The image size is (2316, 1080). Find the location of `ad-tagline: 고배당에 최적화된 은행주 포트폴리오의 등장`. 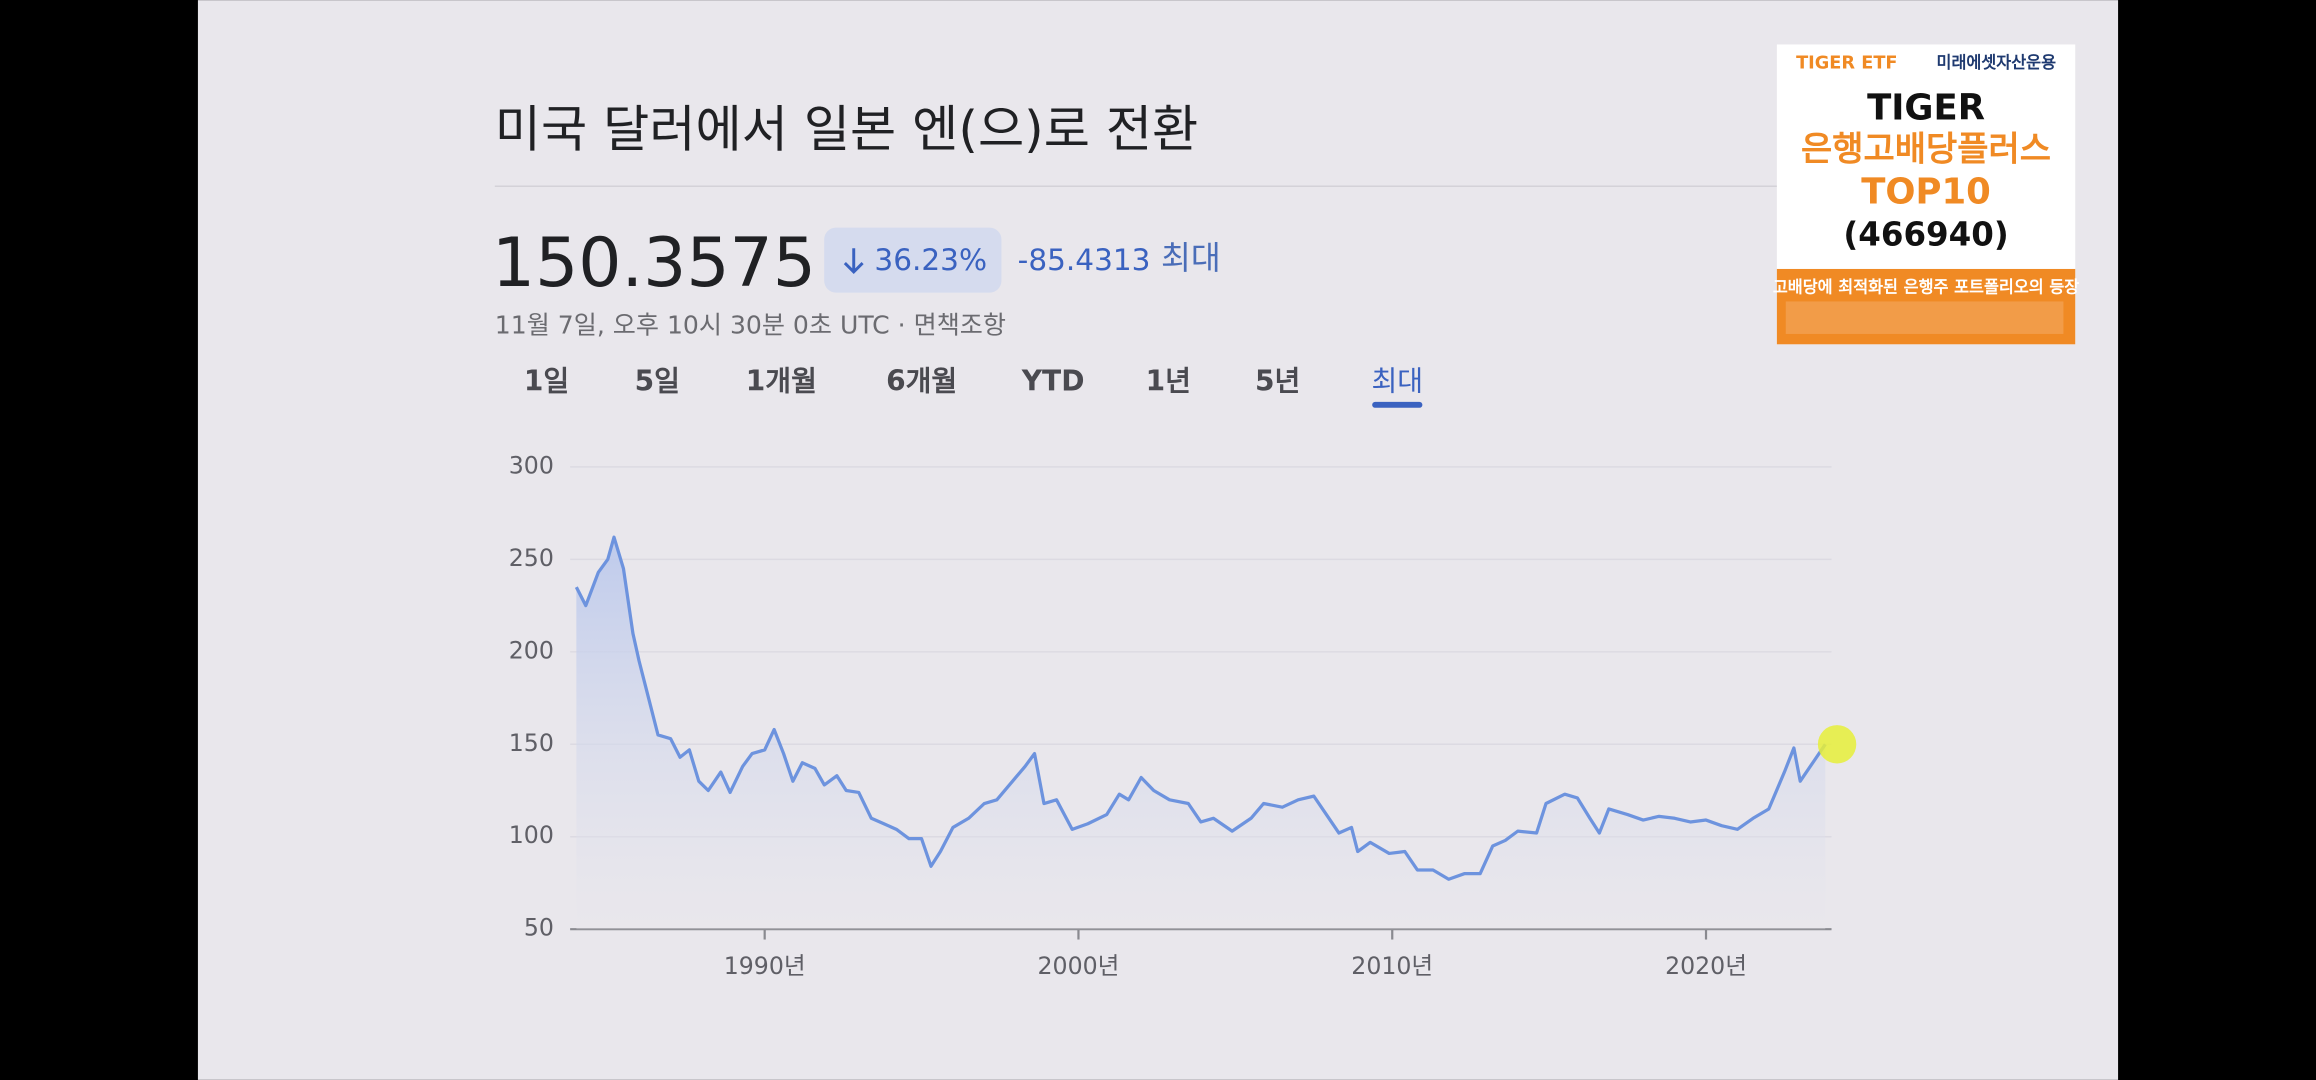

ad-tagline: 고배당에 최적화된 은행주 포트폴리오의 등장 is located at coordinates (1926, 287).